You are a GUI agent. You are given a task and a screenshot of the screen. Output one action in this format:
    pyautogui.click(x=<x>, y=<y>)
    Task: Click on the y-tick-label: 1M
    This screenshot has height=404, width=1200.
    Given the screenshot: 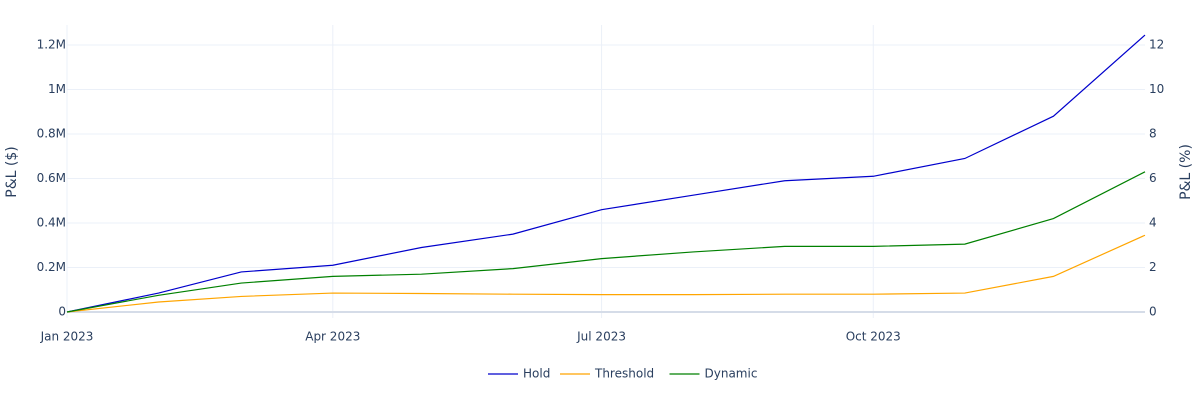 What is the action you would take?
    pyautogui.click(x=57, y=89)
    